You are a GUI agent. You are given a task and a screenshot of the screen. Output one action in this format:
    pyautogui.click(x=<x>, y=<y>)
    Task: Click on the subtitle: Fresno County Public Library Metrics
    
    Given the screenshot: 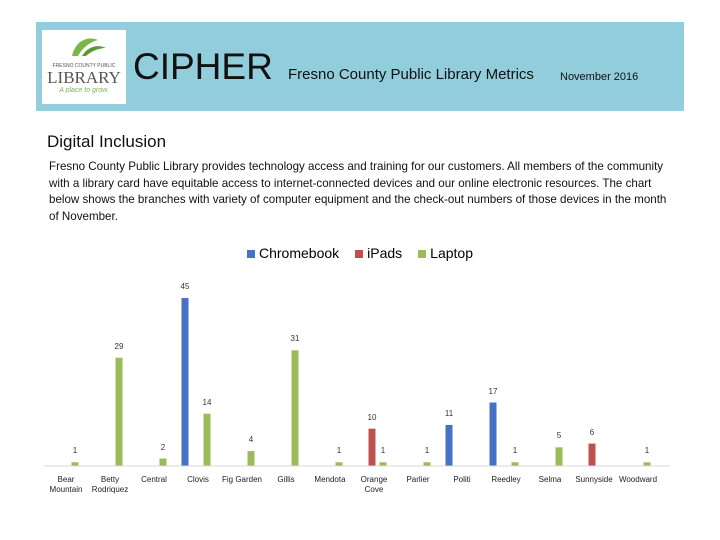 What is the action you would take?
    pyautogui.click(x=411, y=74)
    